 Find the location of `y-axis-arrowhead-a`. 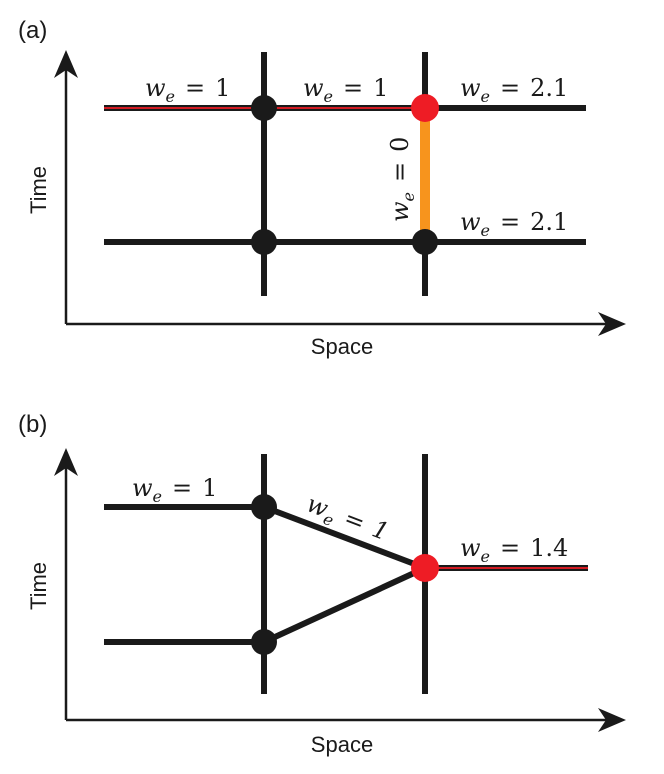

y-axis-arrowhead-a is located at coordinates (66, 64).